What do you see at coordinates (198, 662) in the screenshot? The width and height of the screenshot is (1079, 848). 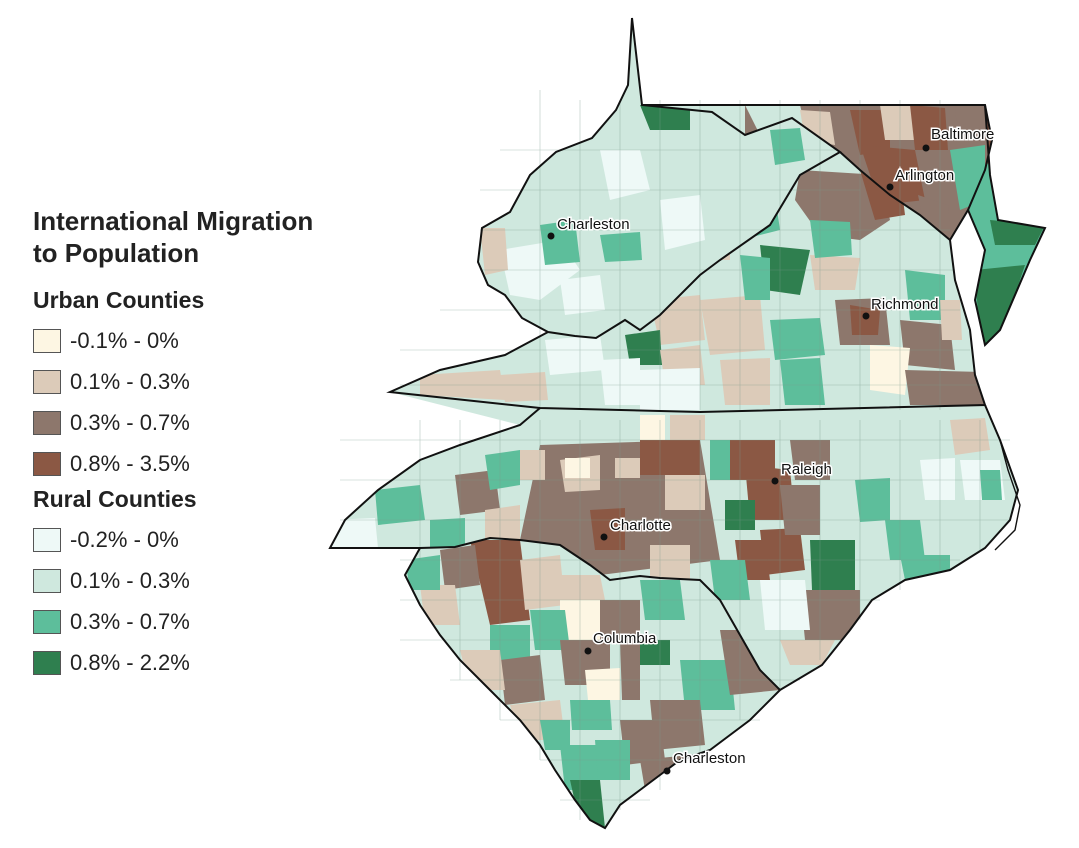 I see `legend-item: 0.8% - 2.2%` at bounding box center [198, 662].